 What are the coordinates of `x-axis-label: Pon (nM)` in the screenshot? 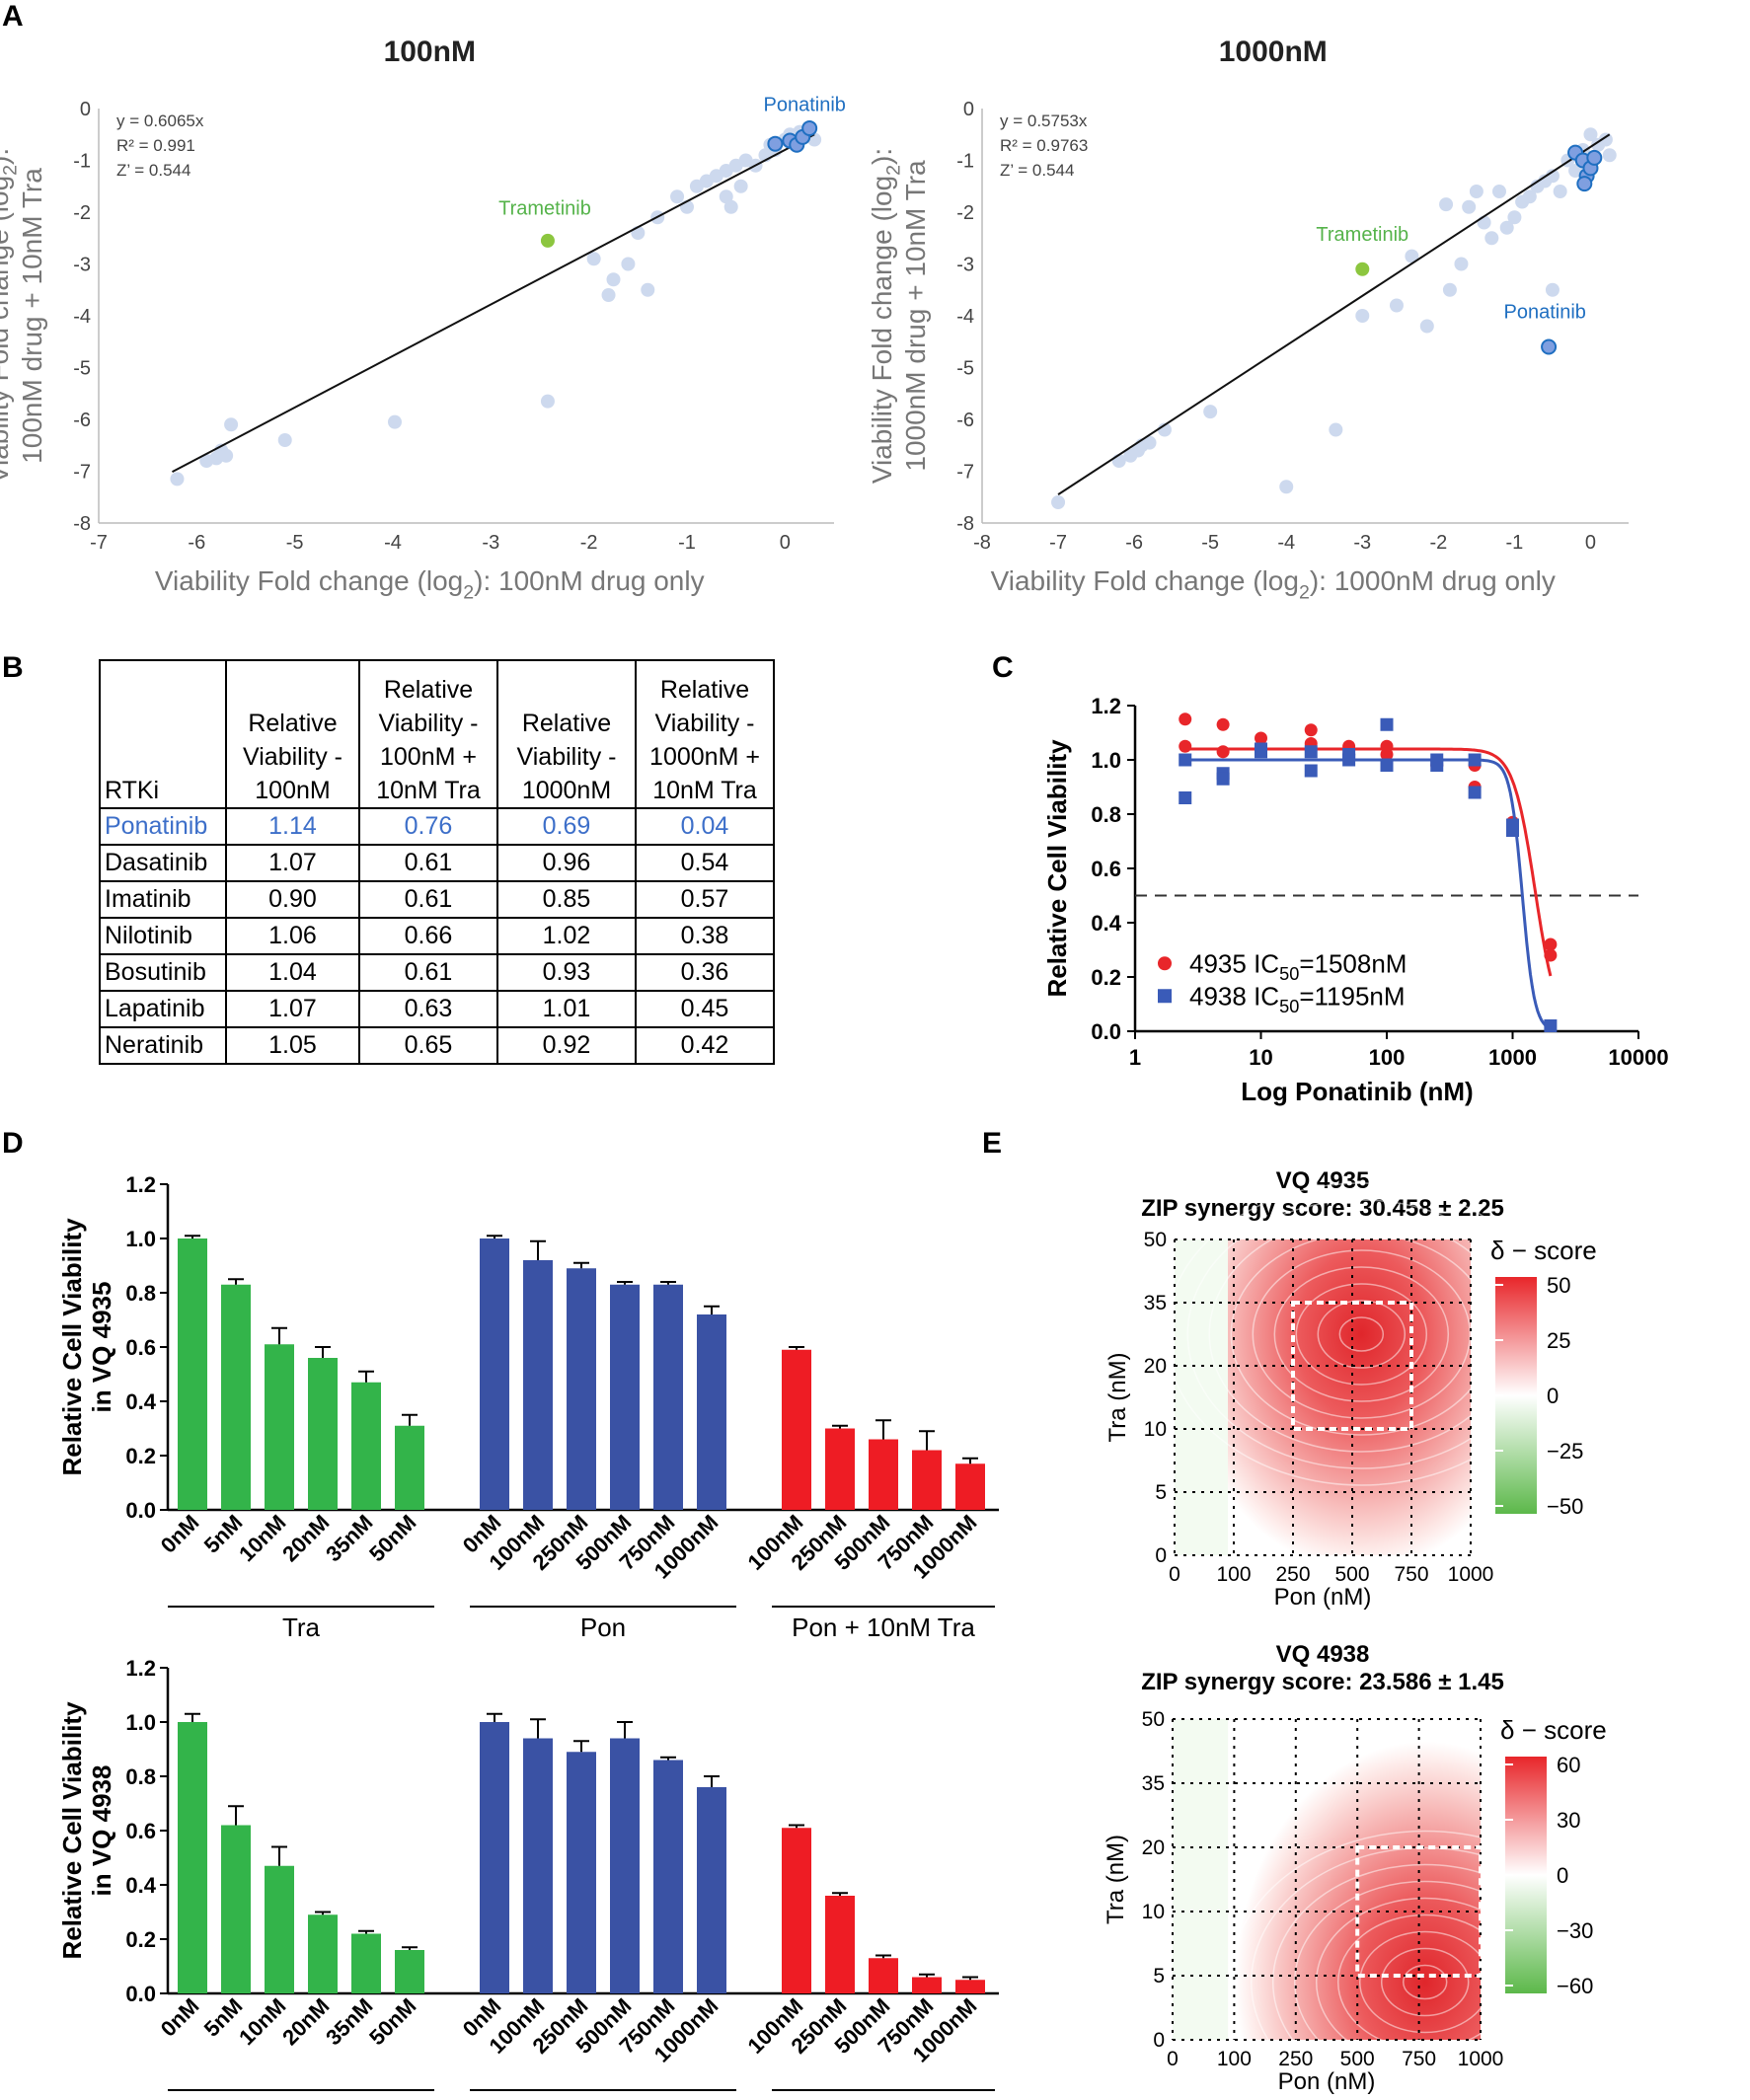 It's located at (1323, 1597).